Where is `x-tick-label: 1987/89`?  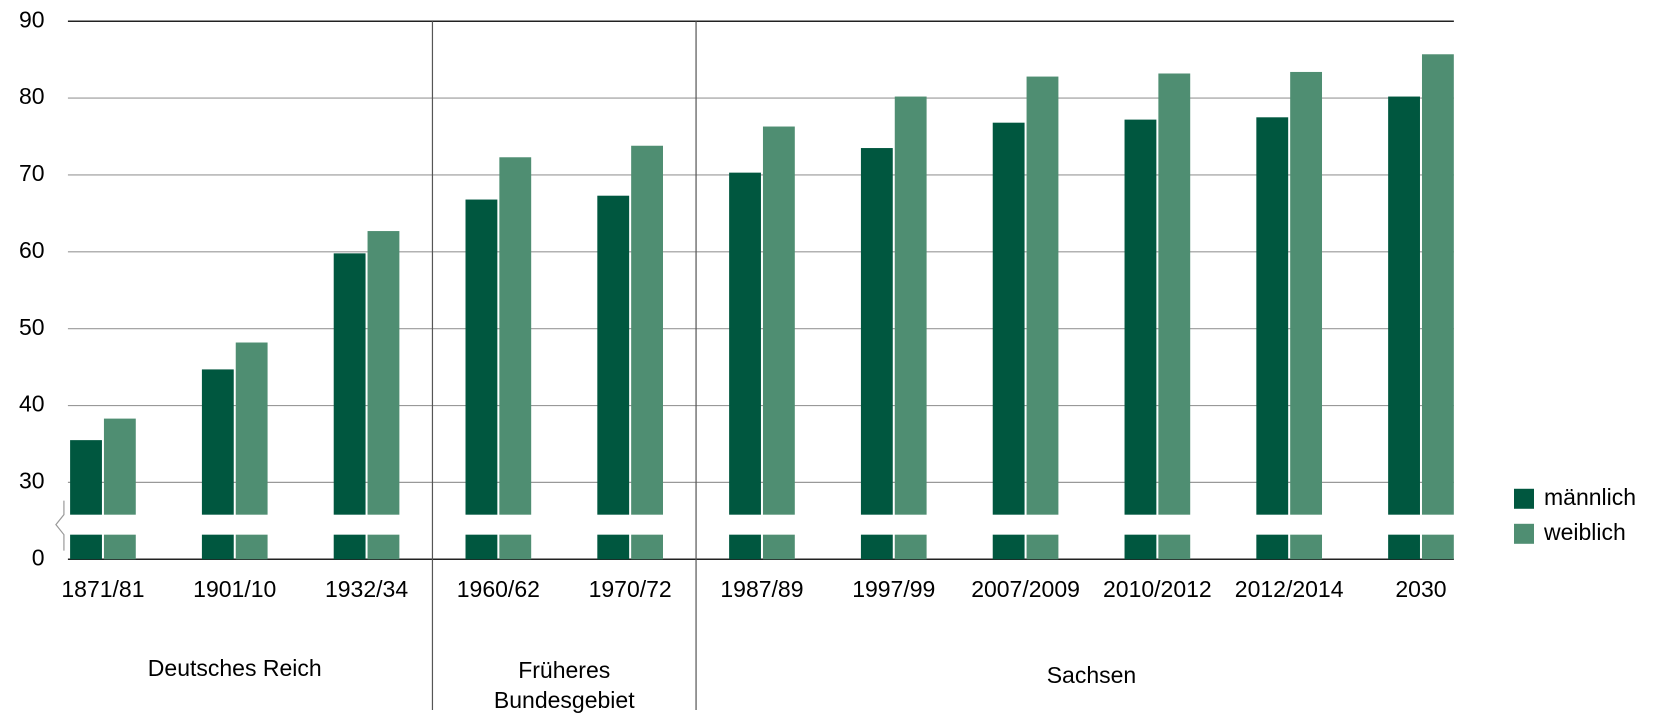 x-tick-label: 1987/89 is located at coordinates (761, 589).